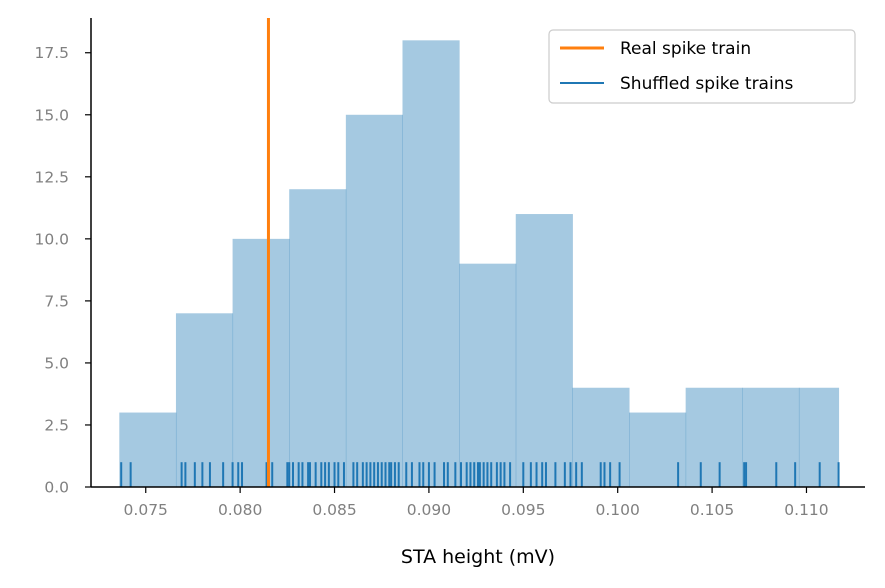 This screenshot has height=588, width=885. I want to click on y-tick-label: 5.0, so click(56, 363).